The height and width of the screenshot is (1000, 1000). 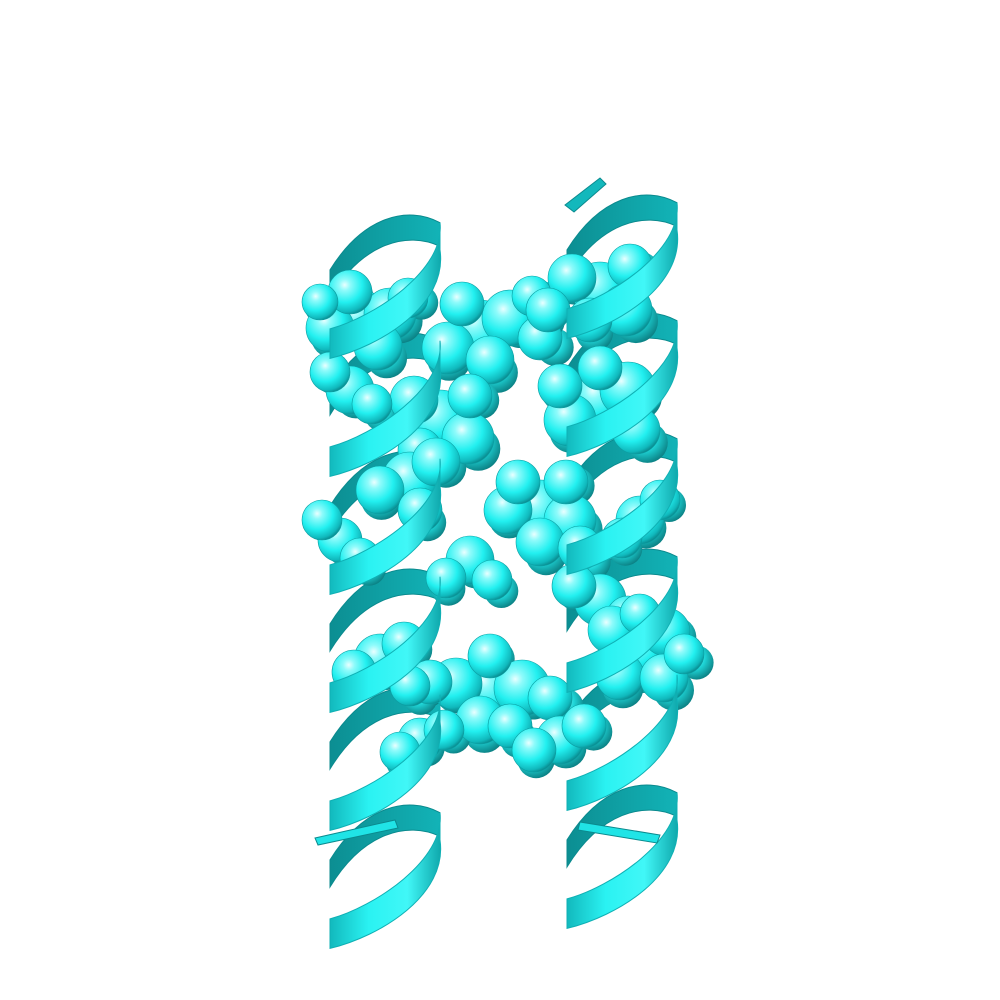 What do you see at coordinates (356, 832) in the screenshot?
I see `coil-tail-bottom-left` at bounding box center [356, 832].